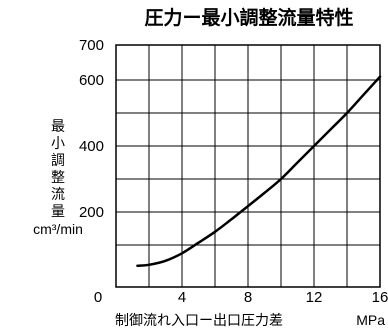 The image size is (388, 331). I want to click on x-axis-label: 制御流れ入口ー出口圧力差, so click(199, 321).